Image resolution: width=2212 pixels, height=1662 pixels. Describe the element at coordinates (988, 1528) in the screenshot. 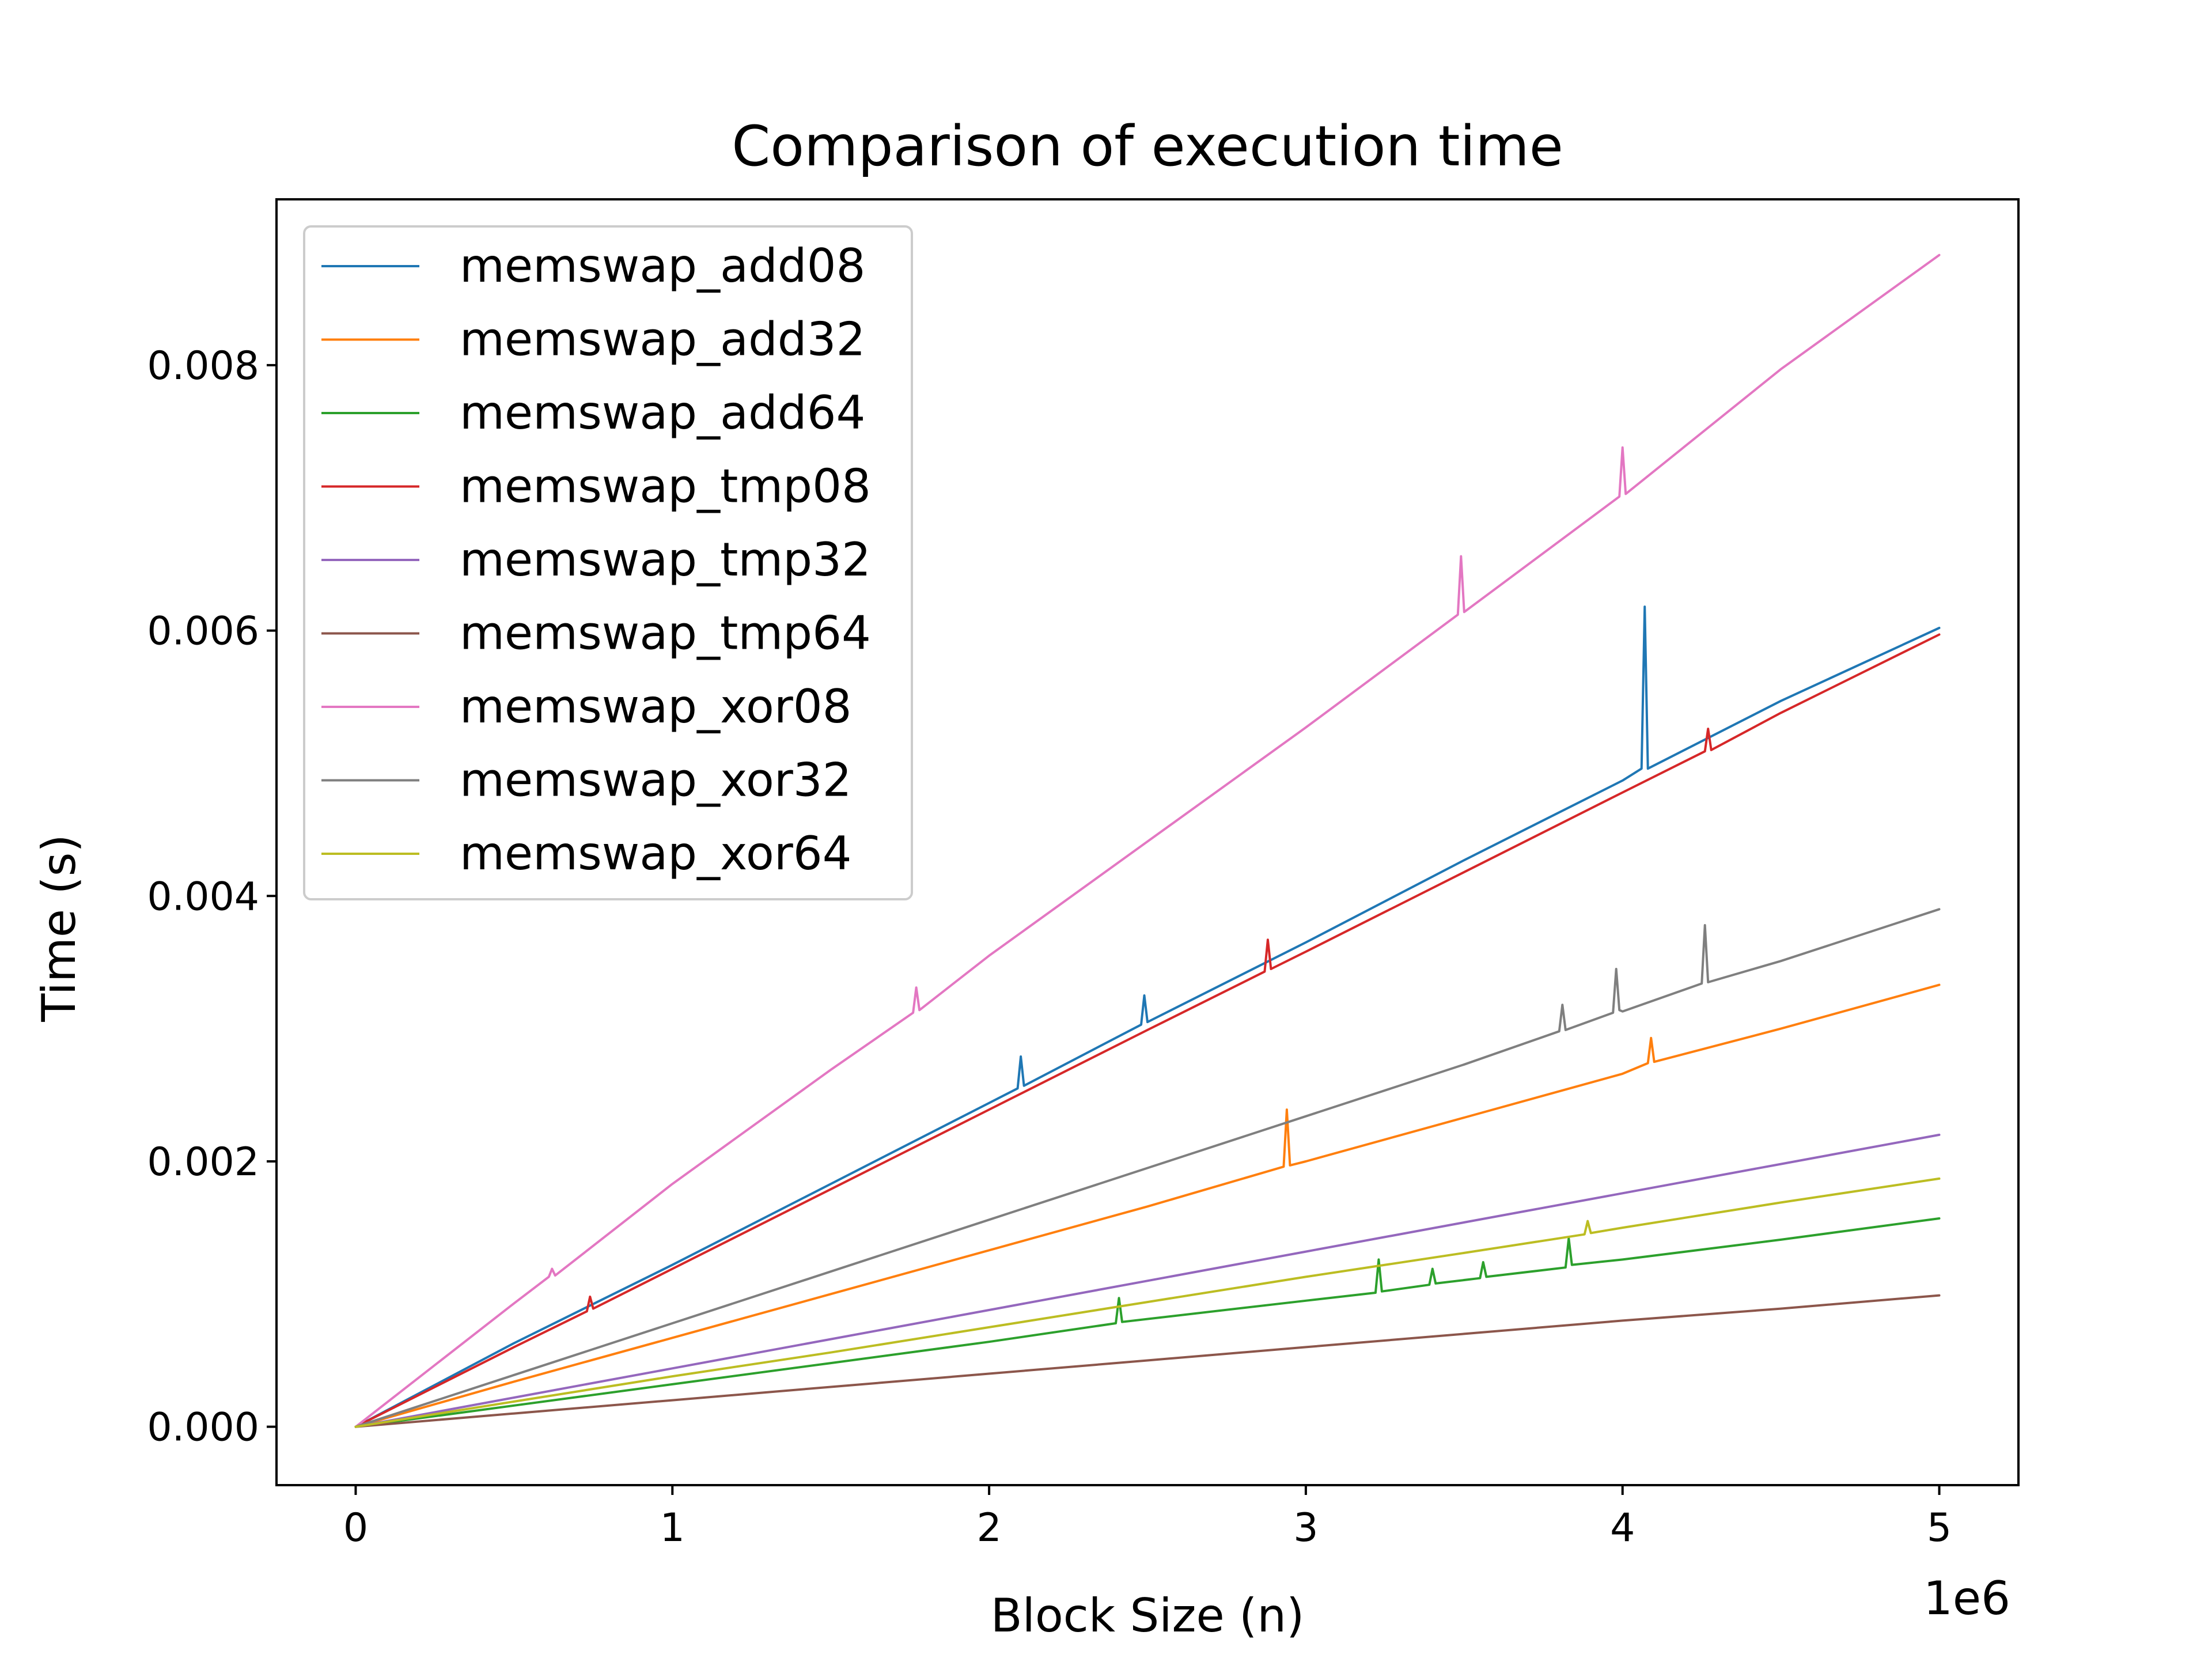

I see `x-tick-label: 2` at that location.